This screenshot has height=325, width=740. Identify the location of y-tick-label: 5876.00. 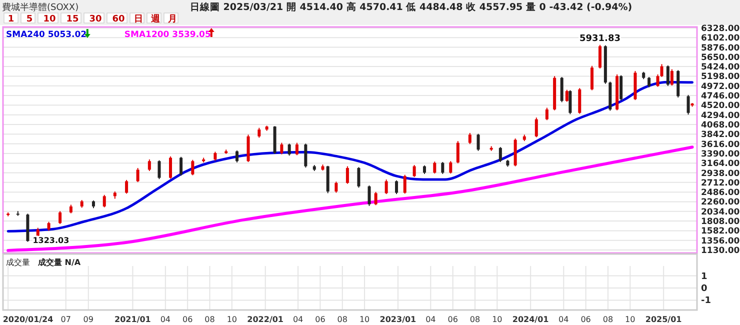
(720, 48).